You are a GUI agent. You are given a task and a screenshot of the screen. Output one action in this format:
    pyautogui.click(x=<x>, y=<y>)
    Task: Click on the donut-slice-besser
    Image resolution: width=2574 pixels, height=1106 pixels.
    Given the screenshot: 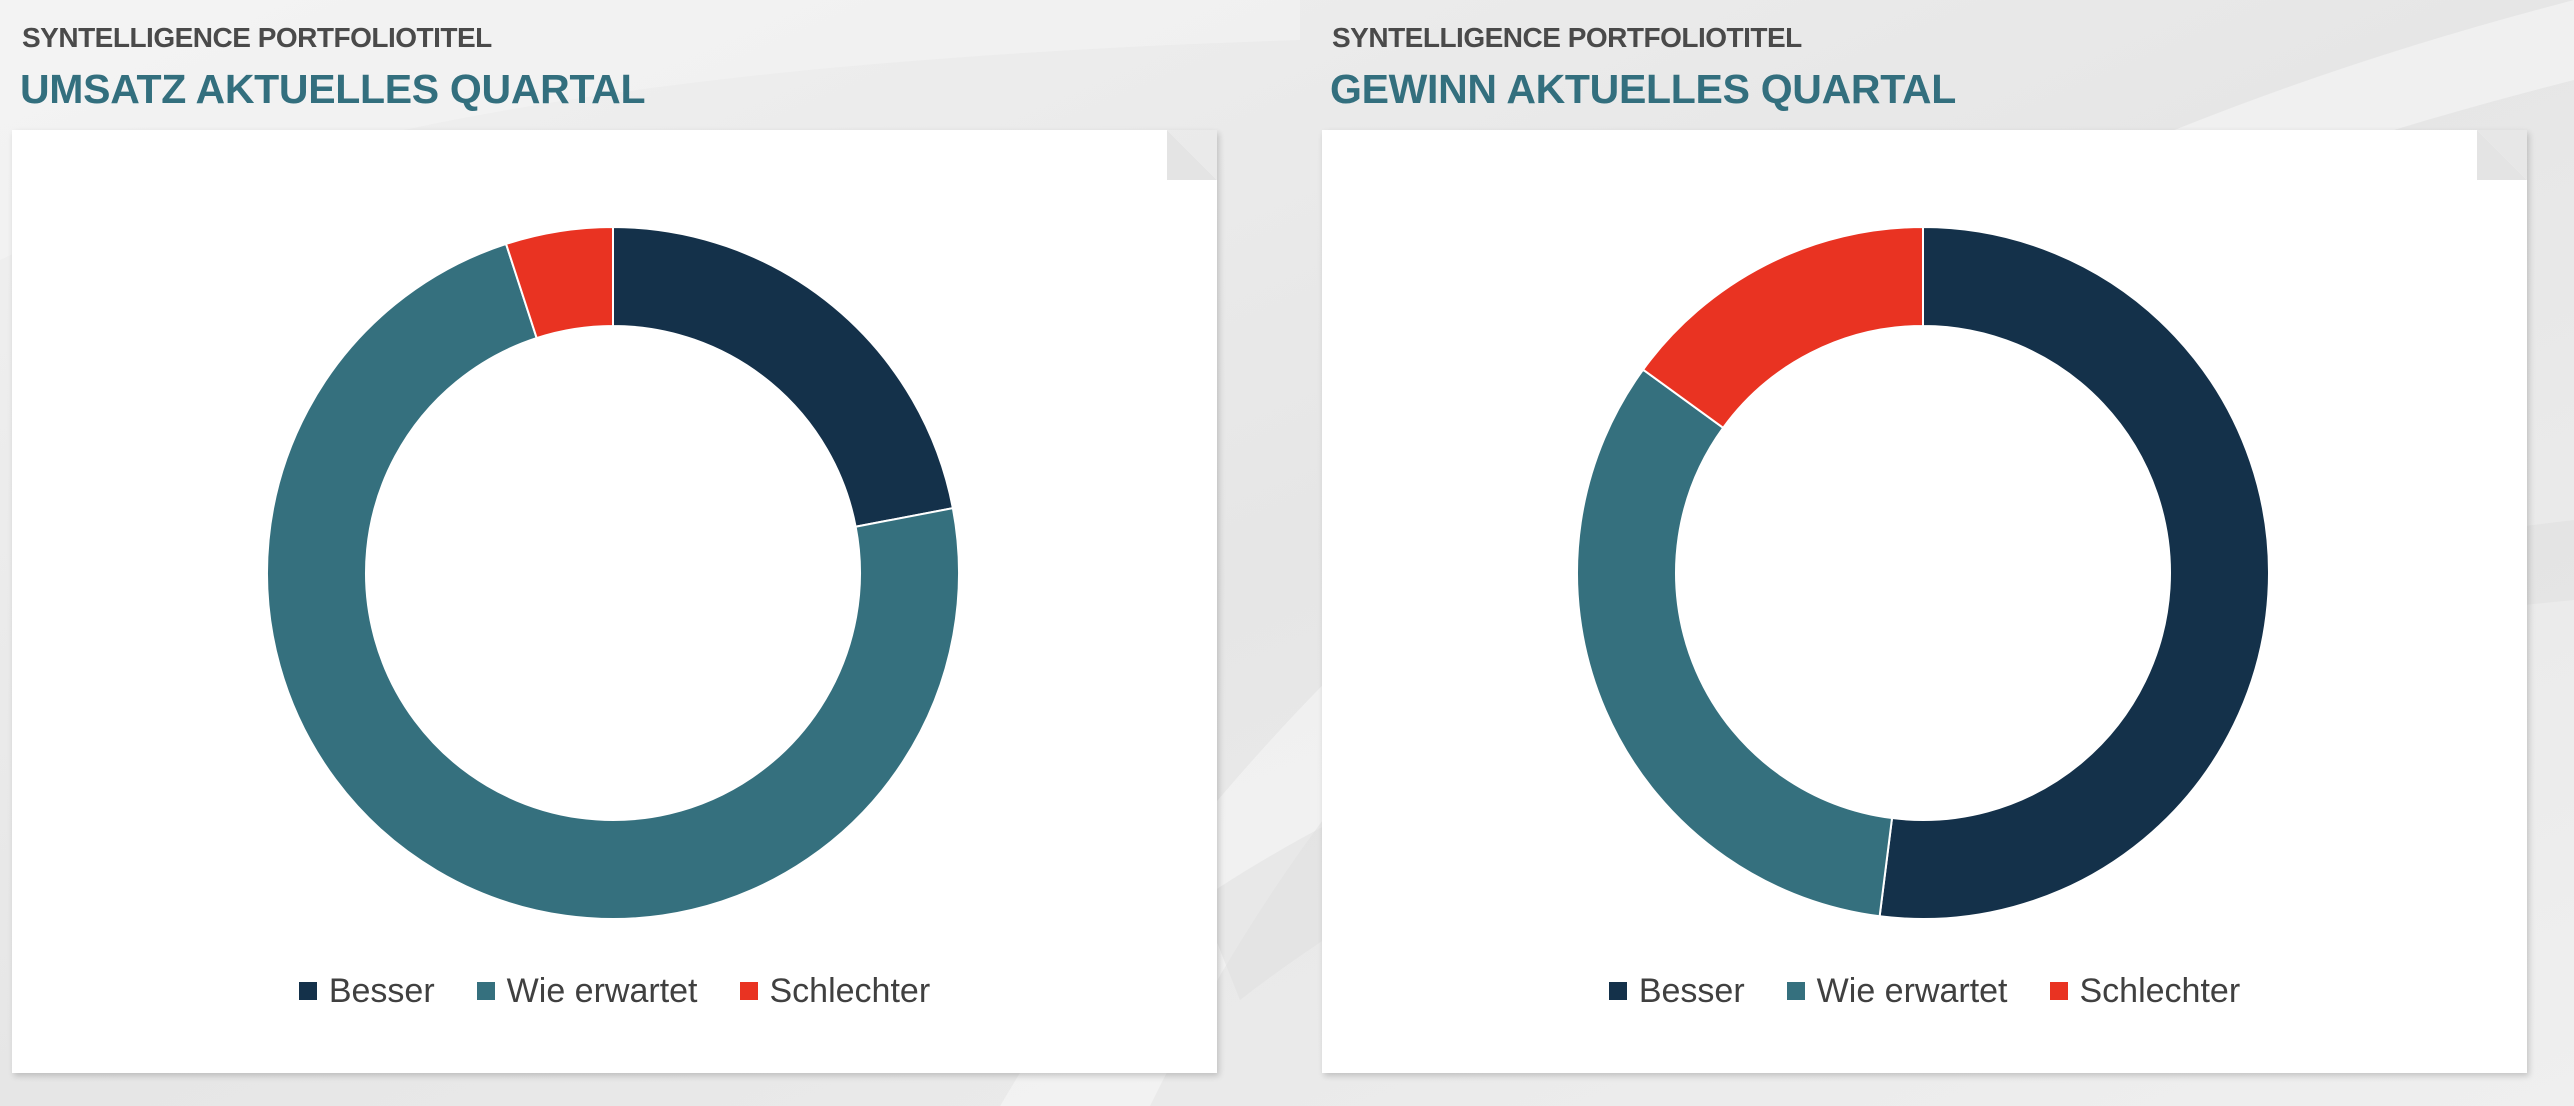 What is the action you would take?
    pyautogui.click(x=2074, y=572)
    